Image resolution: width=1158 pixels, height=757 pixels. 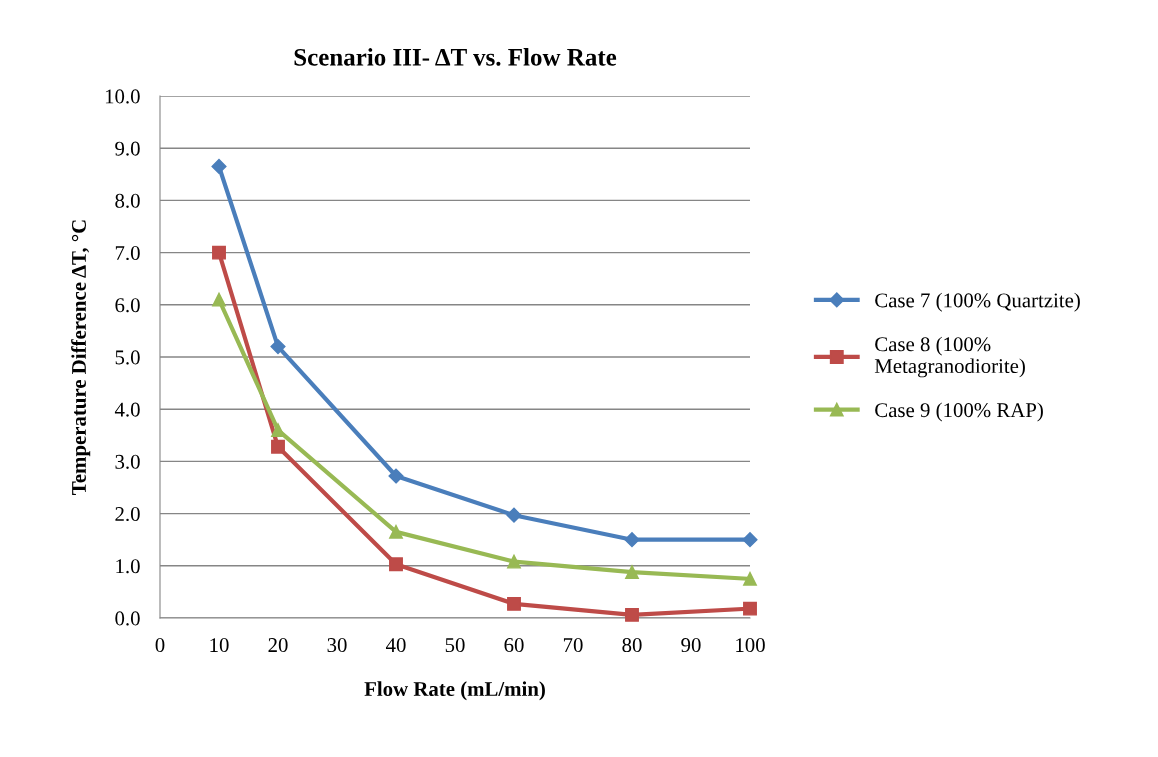 I want to click on y-tick-label: 5.0, so click(x=127, y=357).